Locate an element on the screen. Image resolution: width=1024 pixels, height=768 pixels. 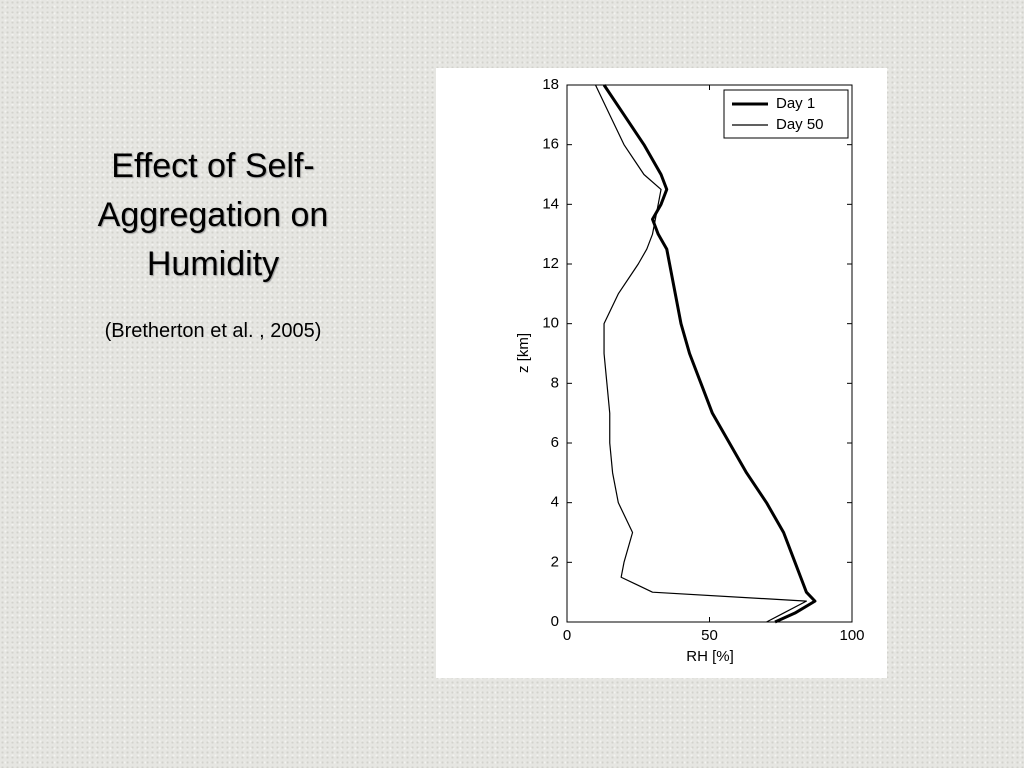
y-tick-label: 0 is located at coordinates (555, 621).